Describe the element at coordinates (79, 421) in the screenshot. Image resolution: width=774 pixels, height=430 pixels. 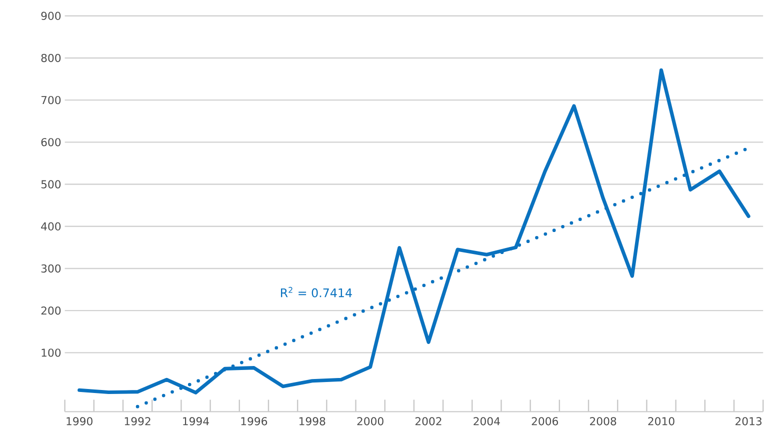
I see `x-tick-label: 1990` at that location.